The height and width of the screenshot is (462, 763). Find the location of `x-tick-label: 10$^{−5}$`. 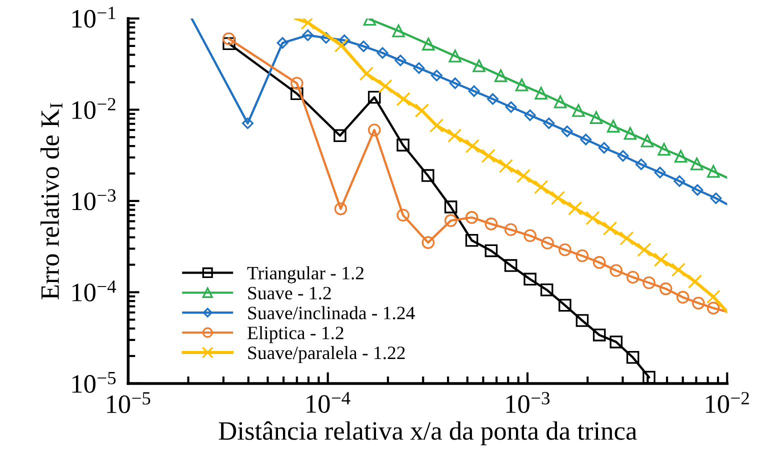

x-tick-label: 10$^{−5}$ is located at coordinates (128, 403).